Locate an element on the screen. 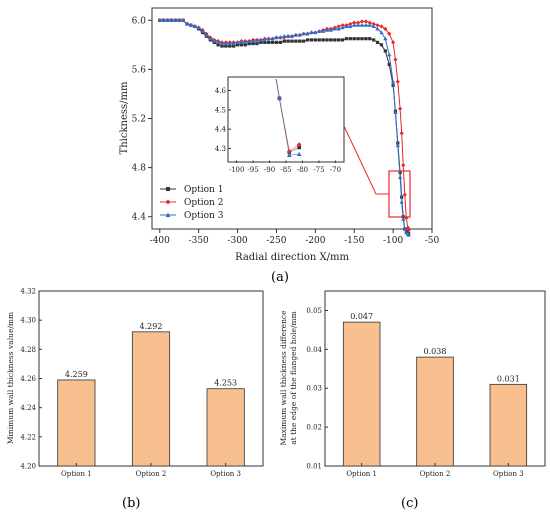 The image size is (550, 514). y-axis-ticks-c: 0.01 0.02 0.03 0.04 0.05 is located at coordinates (317, 389).